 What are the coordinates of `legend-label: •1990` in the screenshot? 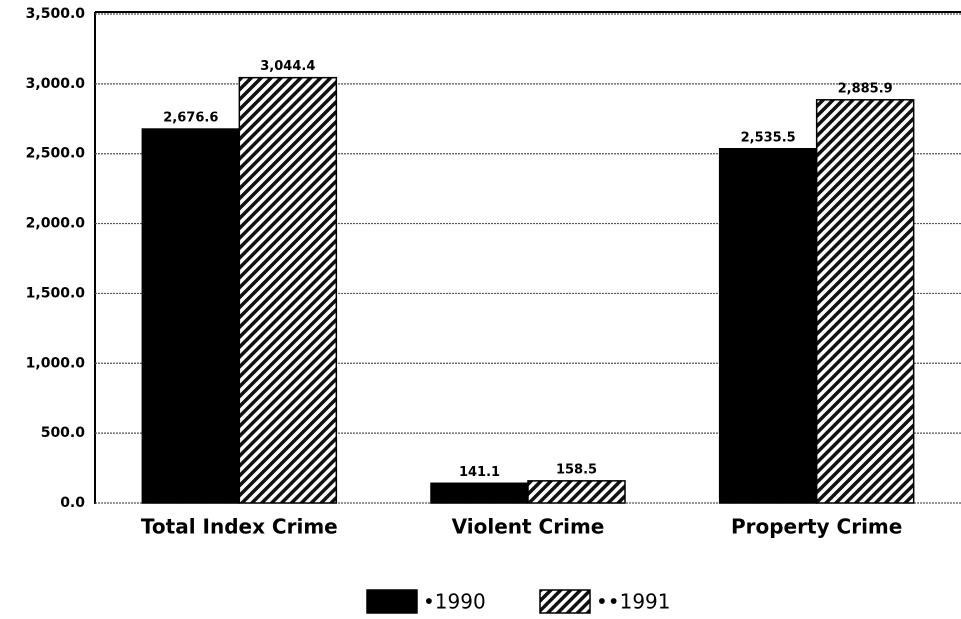 It's located at (454, 602).